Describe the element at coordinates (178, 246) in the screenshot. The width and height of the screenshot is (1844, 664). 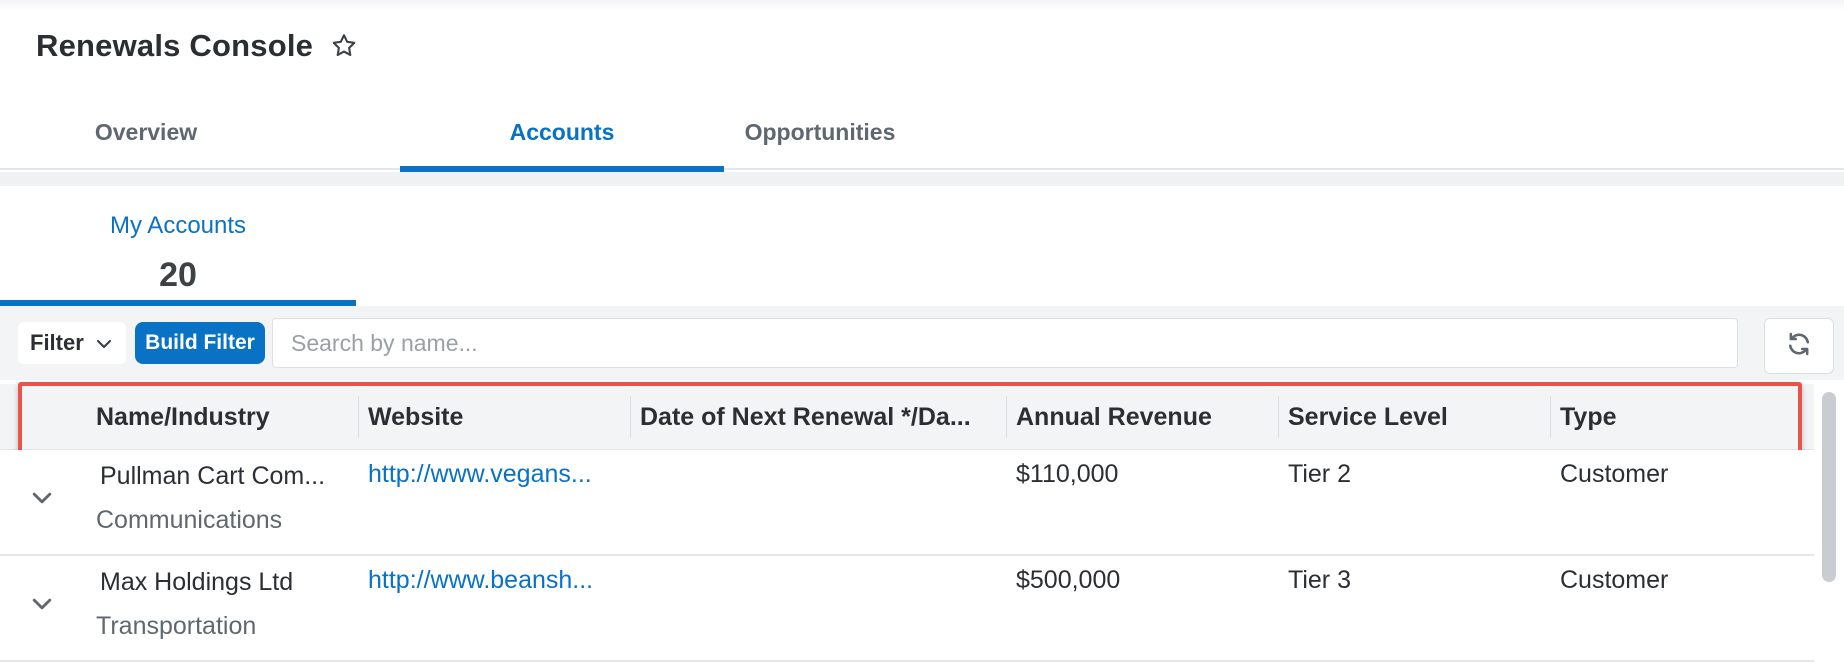
I see `subtab-my-accounts: My Accounts 20` at that location.